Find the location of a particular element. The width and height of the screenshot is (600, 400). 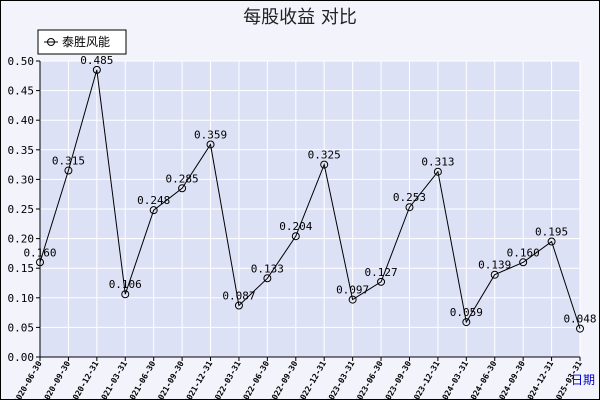

y-tick-label: 0.20 is located at coordinates (21, 239).